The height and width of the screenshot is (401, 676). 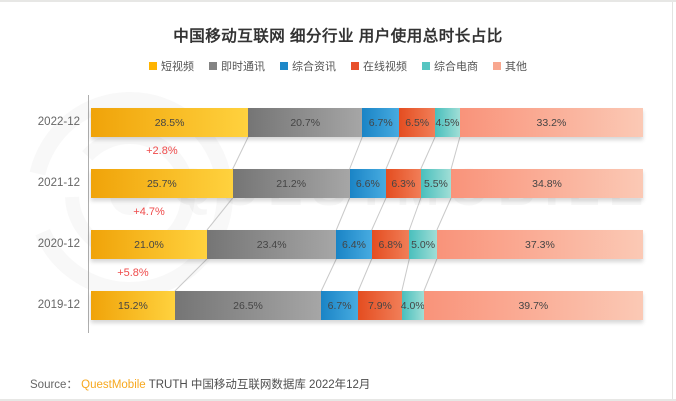 I want to click on bar-segment-value: 4.5%, so click(x=447, y=122).